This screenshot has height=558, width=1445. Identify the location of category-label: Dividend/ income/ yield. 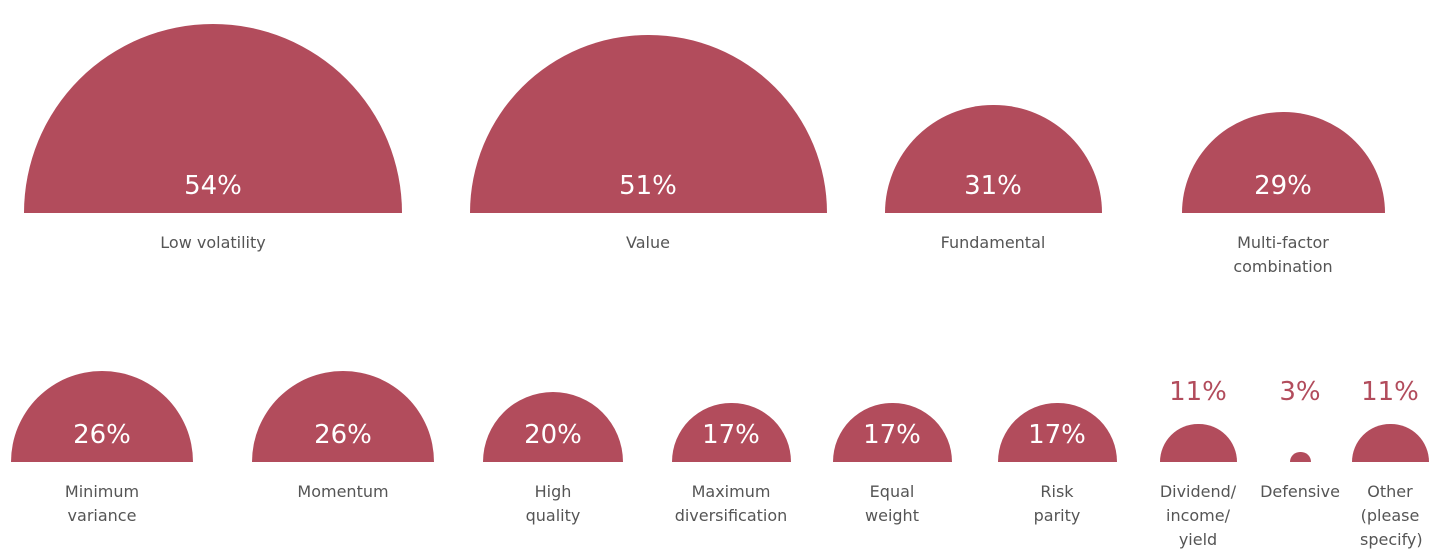
(1198, 515).